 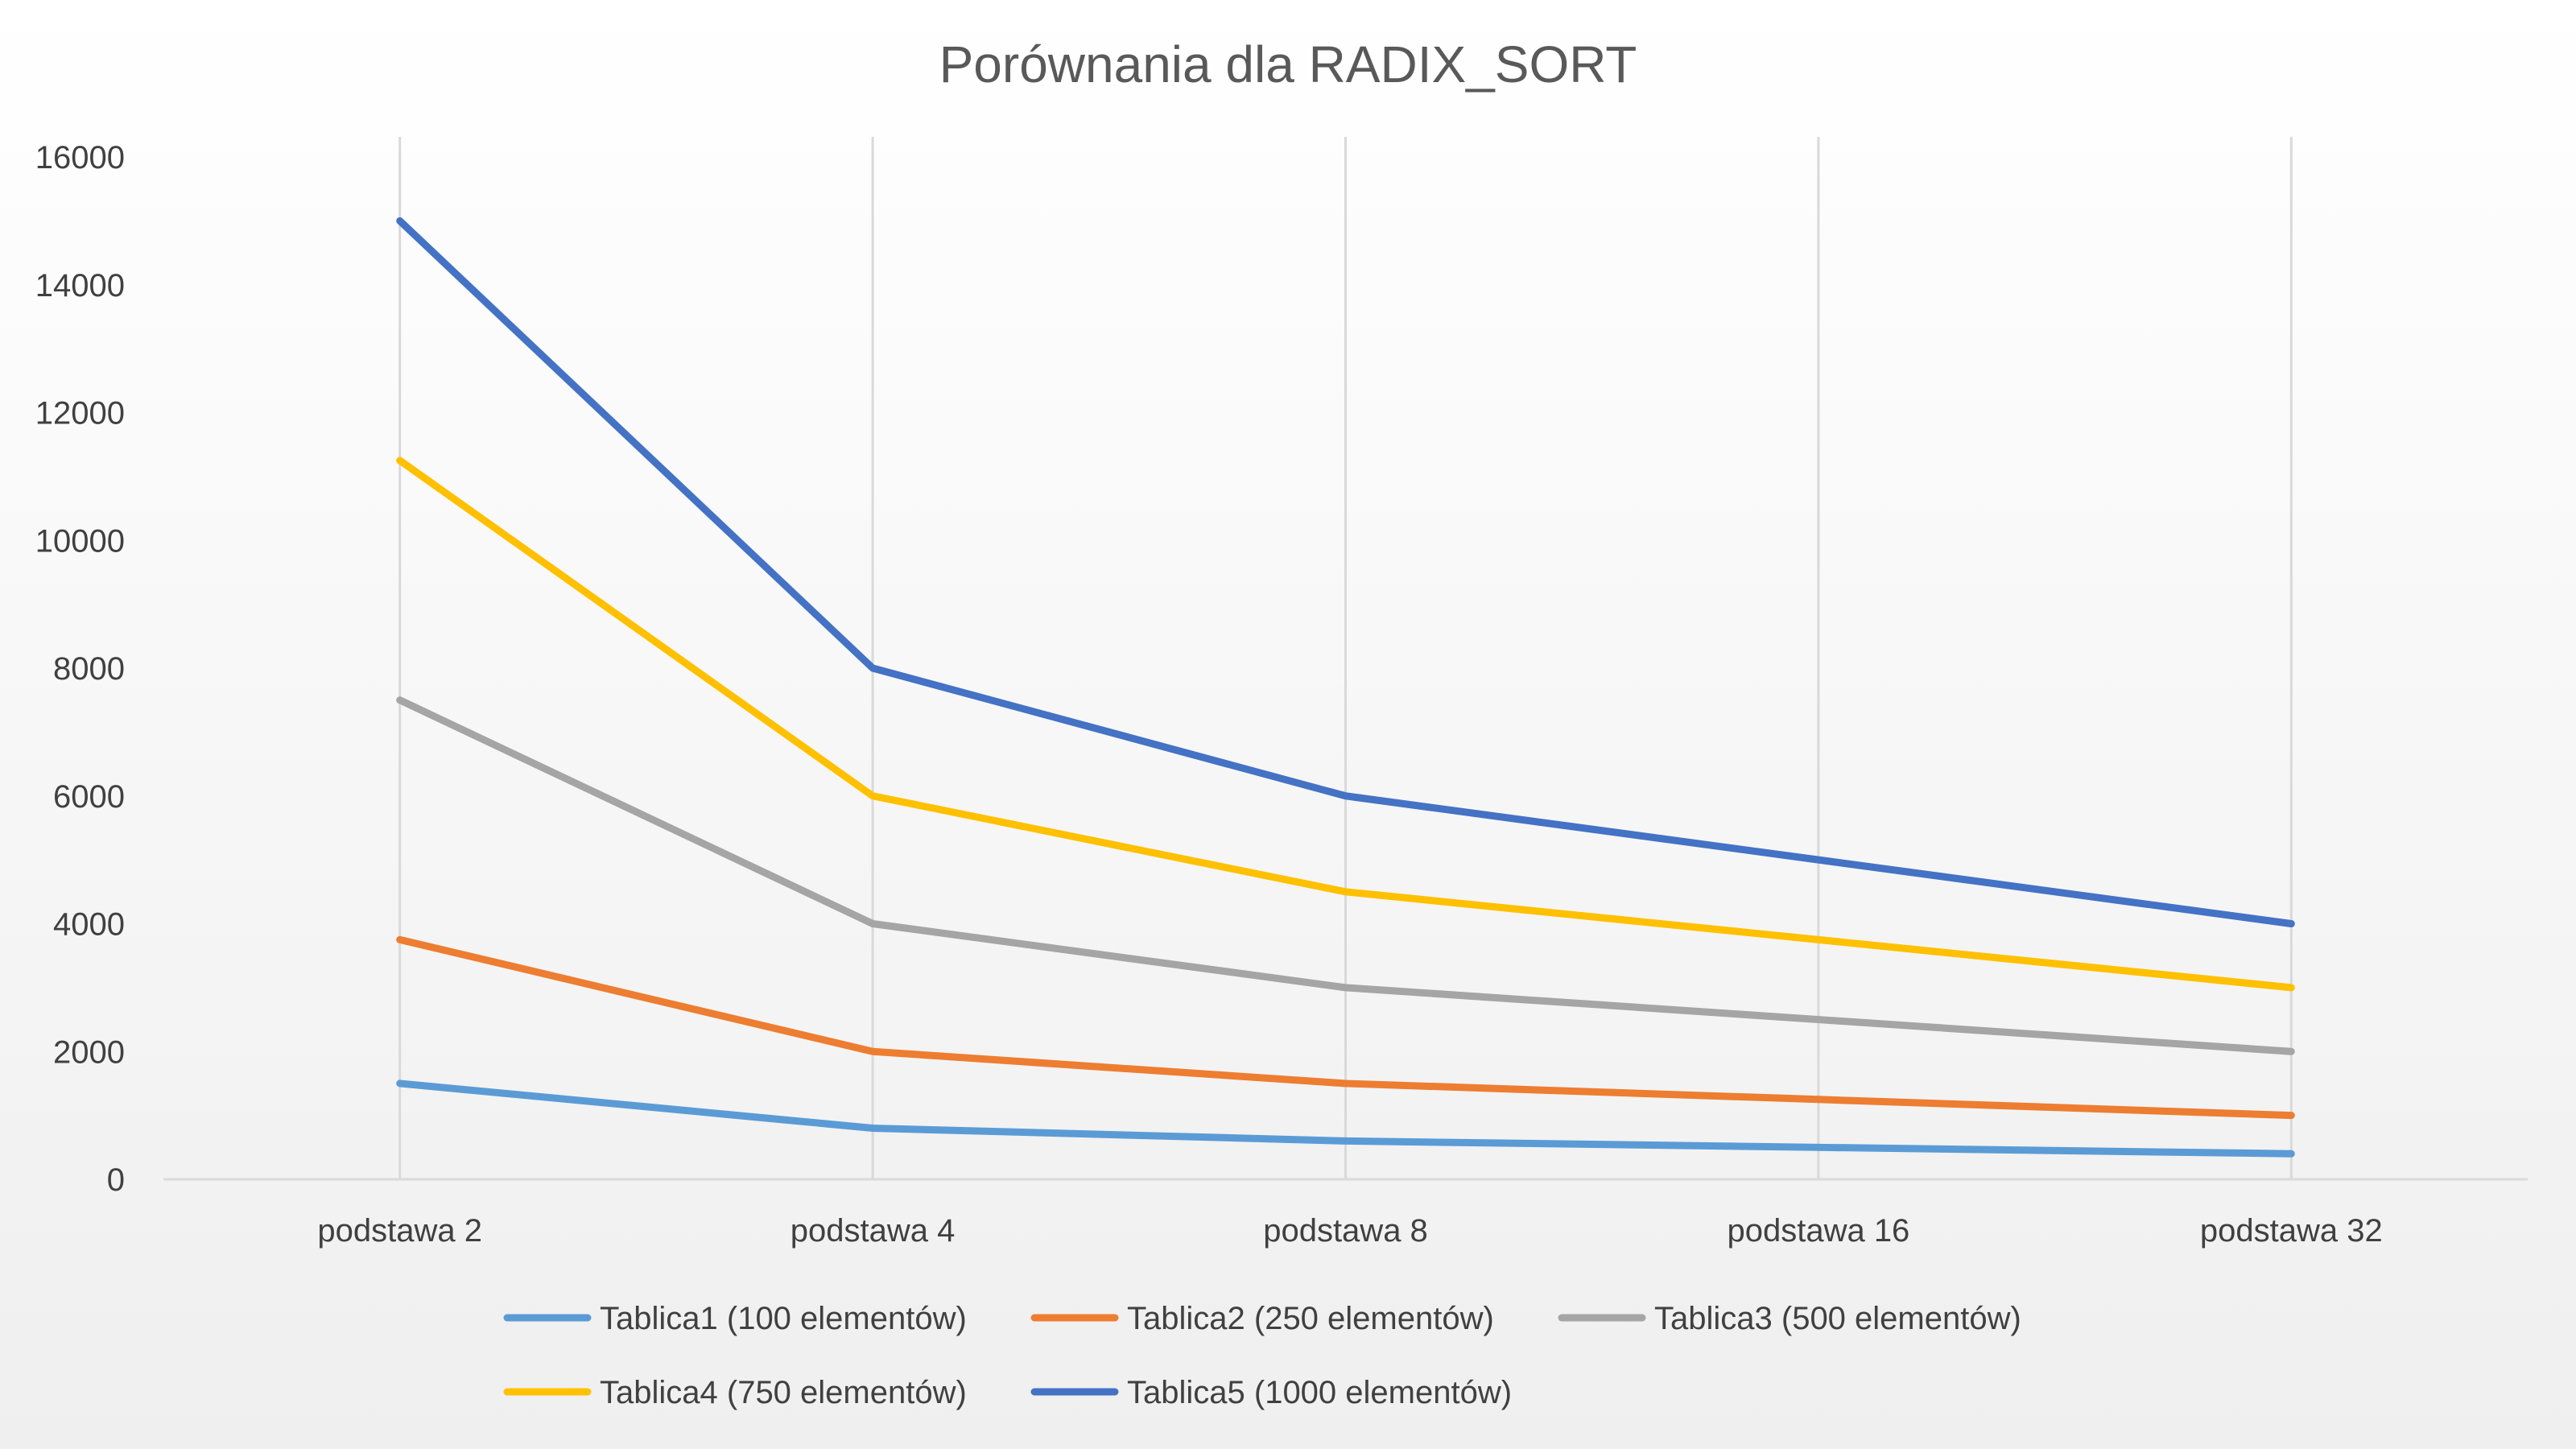 What do you see at coordinates (783, 1319) in the screenshot?
I see `legend-label: Tablica1 (100 elementów)` at bounding box center [783, 1319].